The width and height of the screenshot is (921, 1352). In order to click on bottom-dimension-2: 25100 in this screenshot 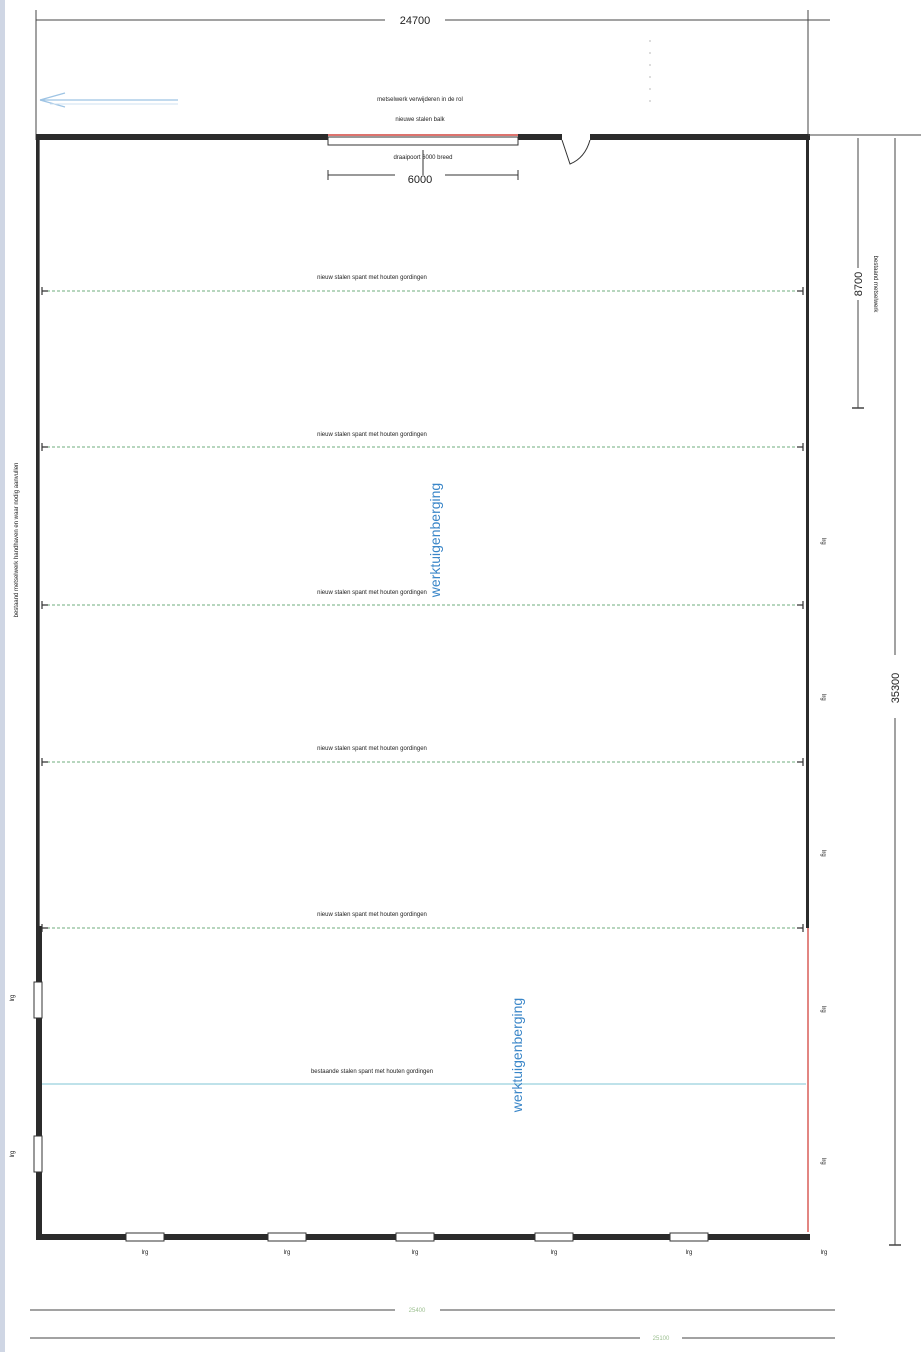, I will do `click(661, 1339)`.